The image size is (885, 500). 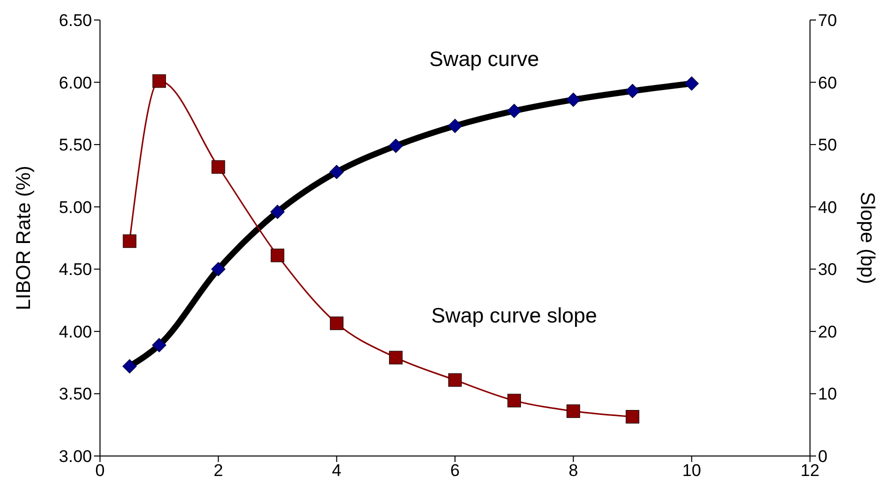 What do you see at coordinates (75, 332) in the screenshot?
I see `y-tick-label: 4.00` at bounding box center [75, 332].